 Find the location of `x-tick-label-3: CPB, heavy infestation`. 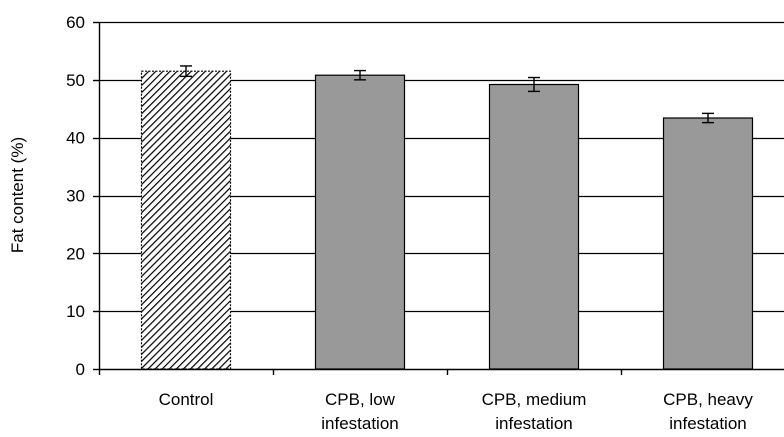

x-tick-label-3: CPB, heavy infestation is located at coordinates (708, 411).